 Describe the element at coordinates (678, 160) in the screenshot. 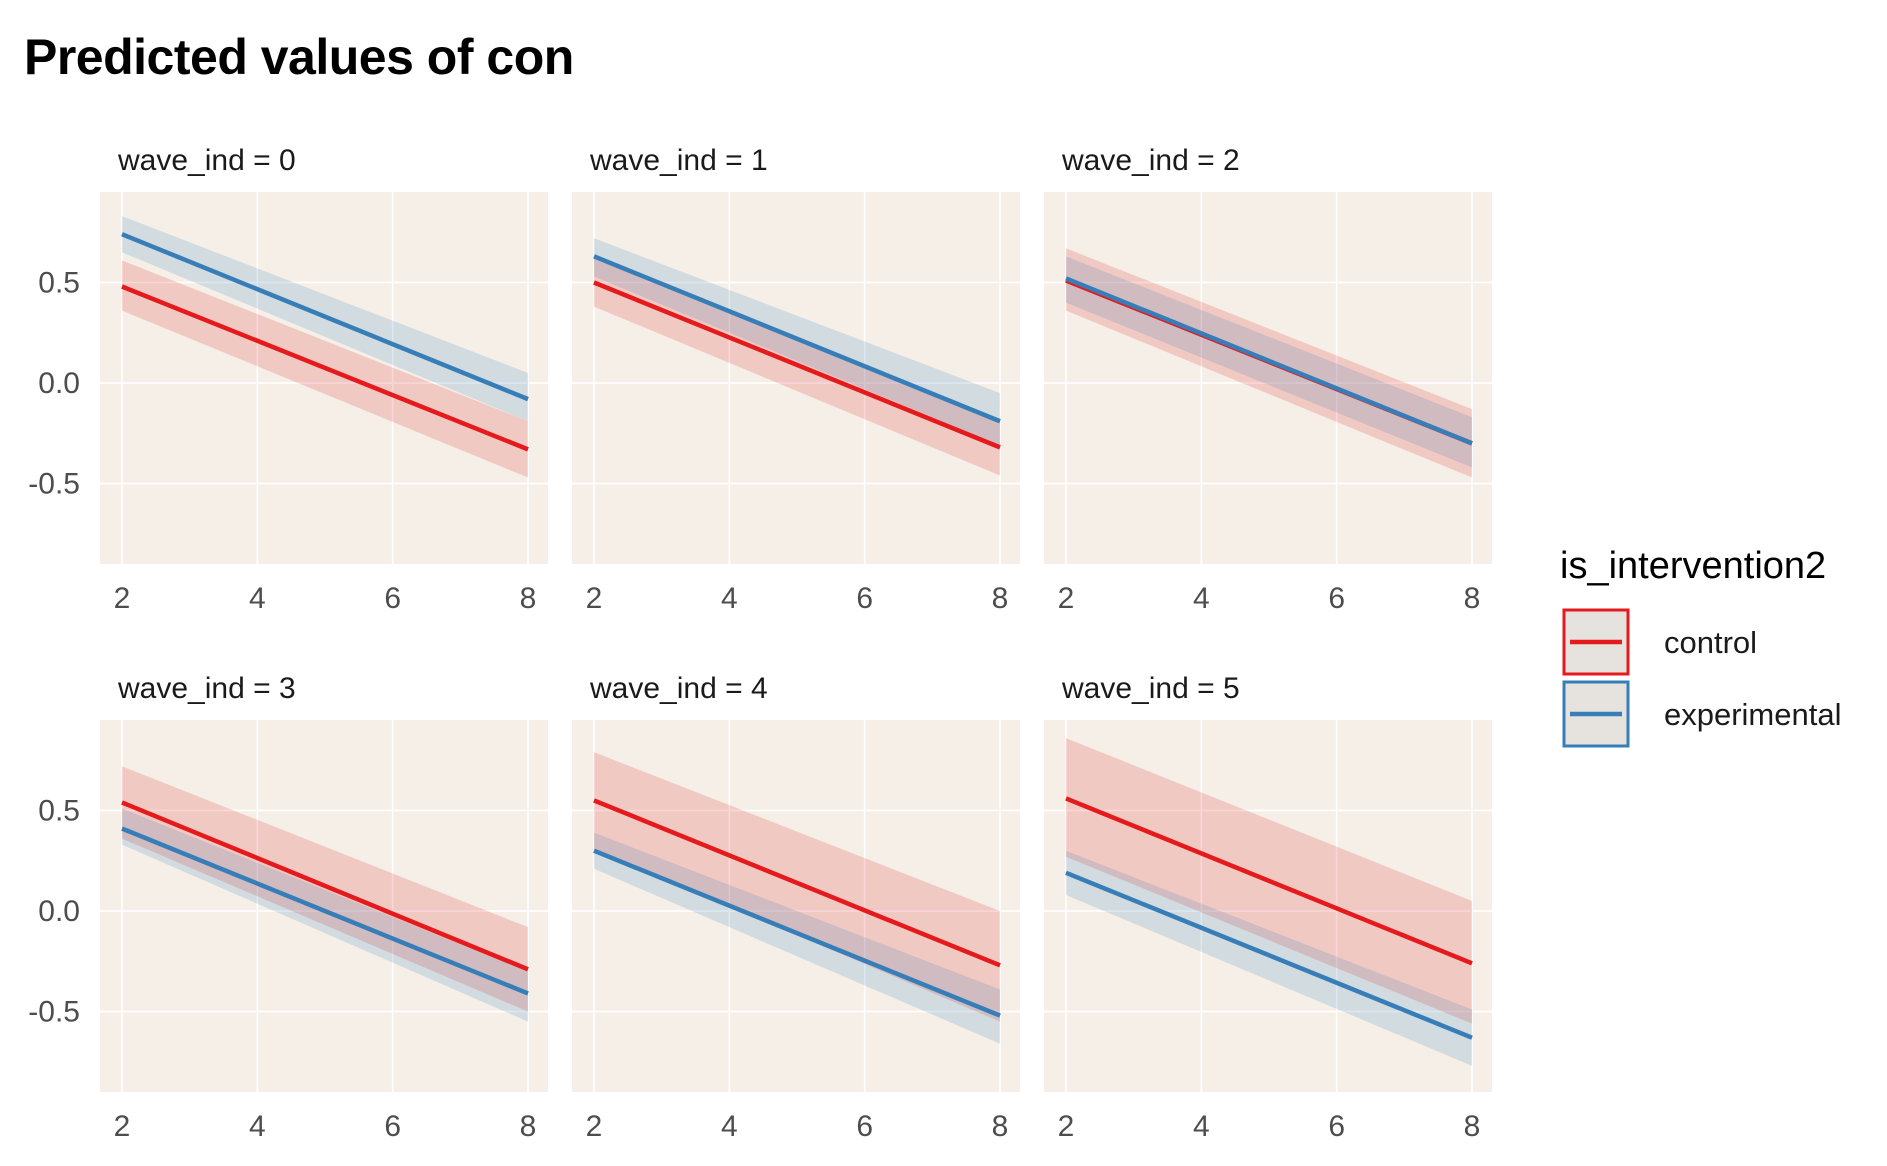

I see `facet-strip-label: wave_ind = 1` at that location.